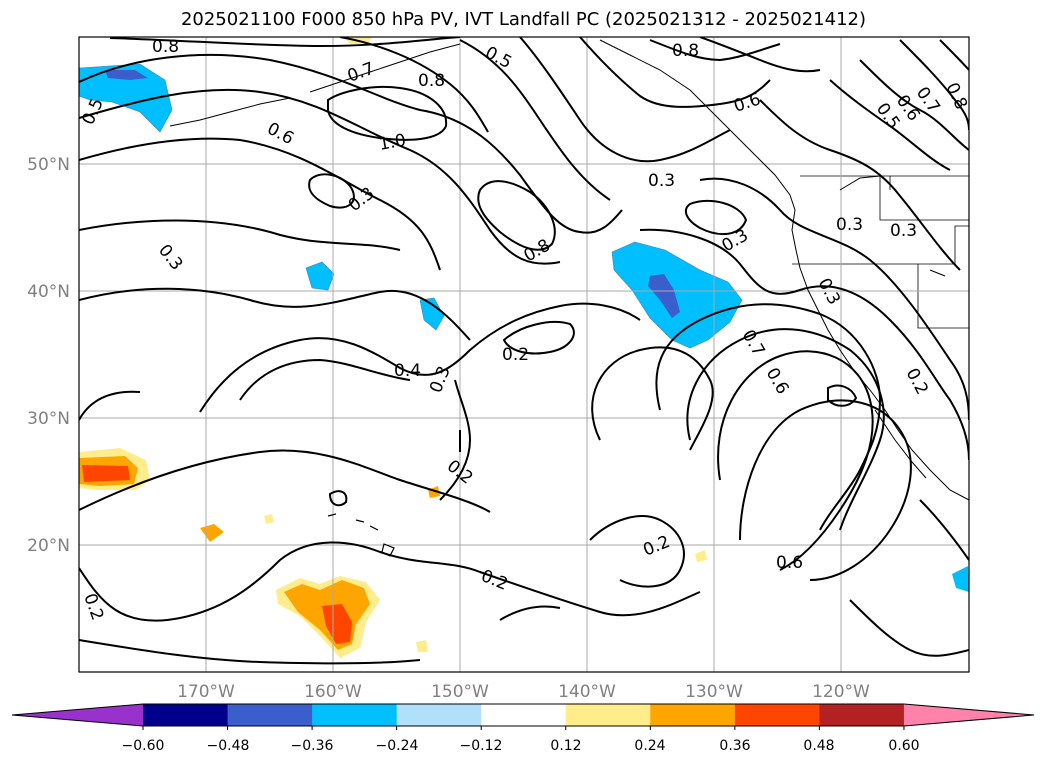 This screenshot has height=765, width=1047. I want to click on lon-label: 130°W, so click(714, 692).